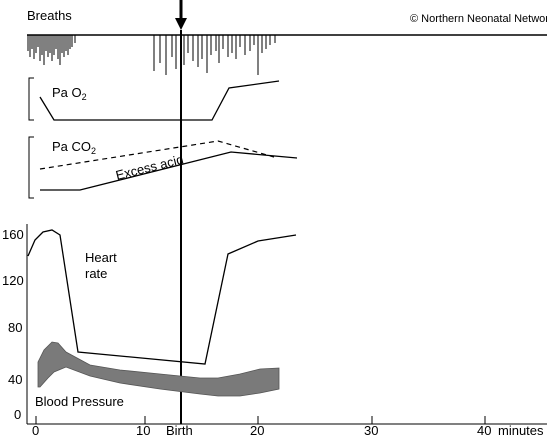 This screenshot has height=438, width=547. I want to click on breath-ticks, so click(151, 55).